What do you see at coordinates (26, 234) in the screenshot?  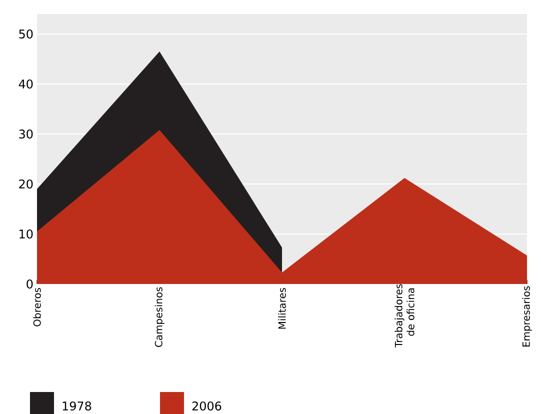 I see `y-tick-label: 10` at bounding box center [26, 234].